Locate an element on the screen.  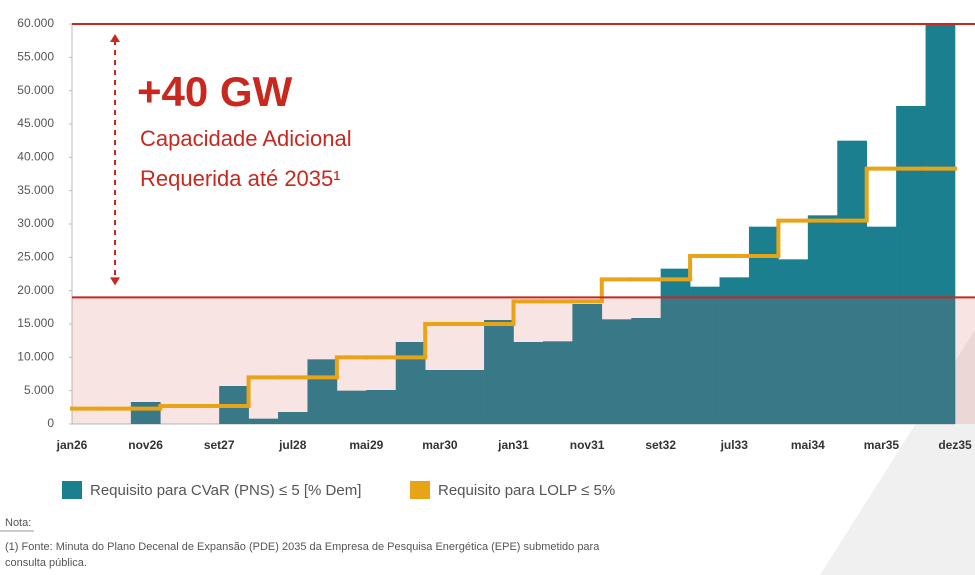
x-tick-label: jul28 is located at coordinates (292, 445).